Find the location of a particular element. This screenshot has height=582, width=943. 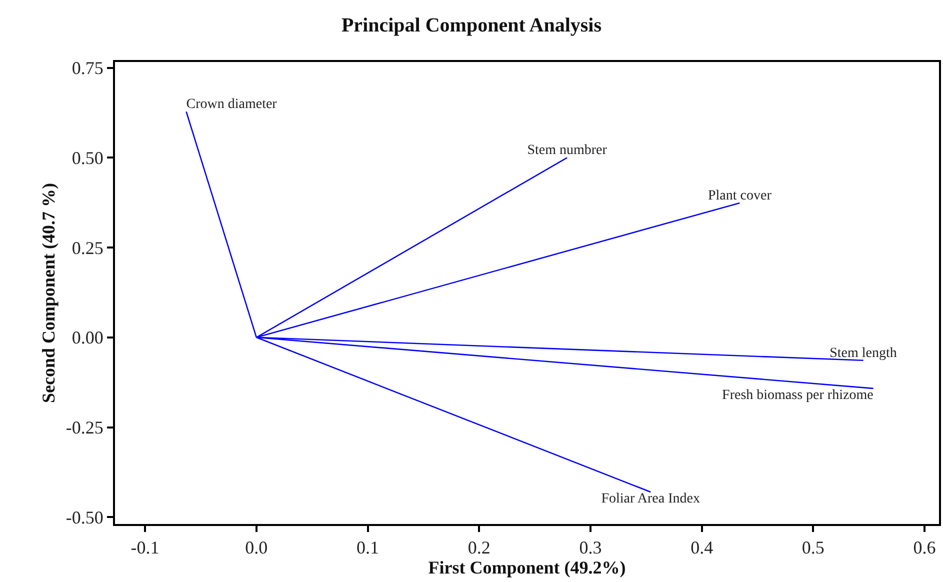

y-tick-label: -0.25 is located at coordinates (85, 428).